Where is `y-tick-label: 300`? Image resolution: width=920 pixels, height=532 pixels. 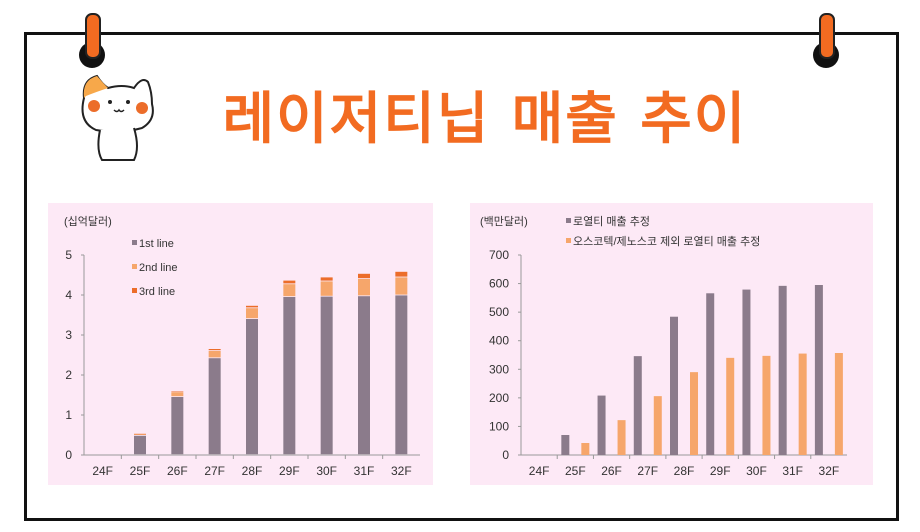
y-tick-label: 300 is located at coordinates (499, 369).